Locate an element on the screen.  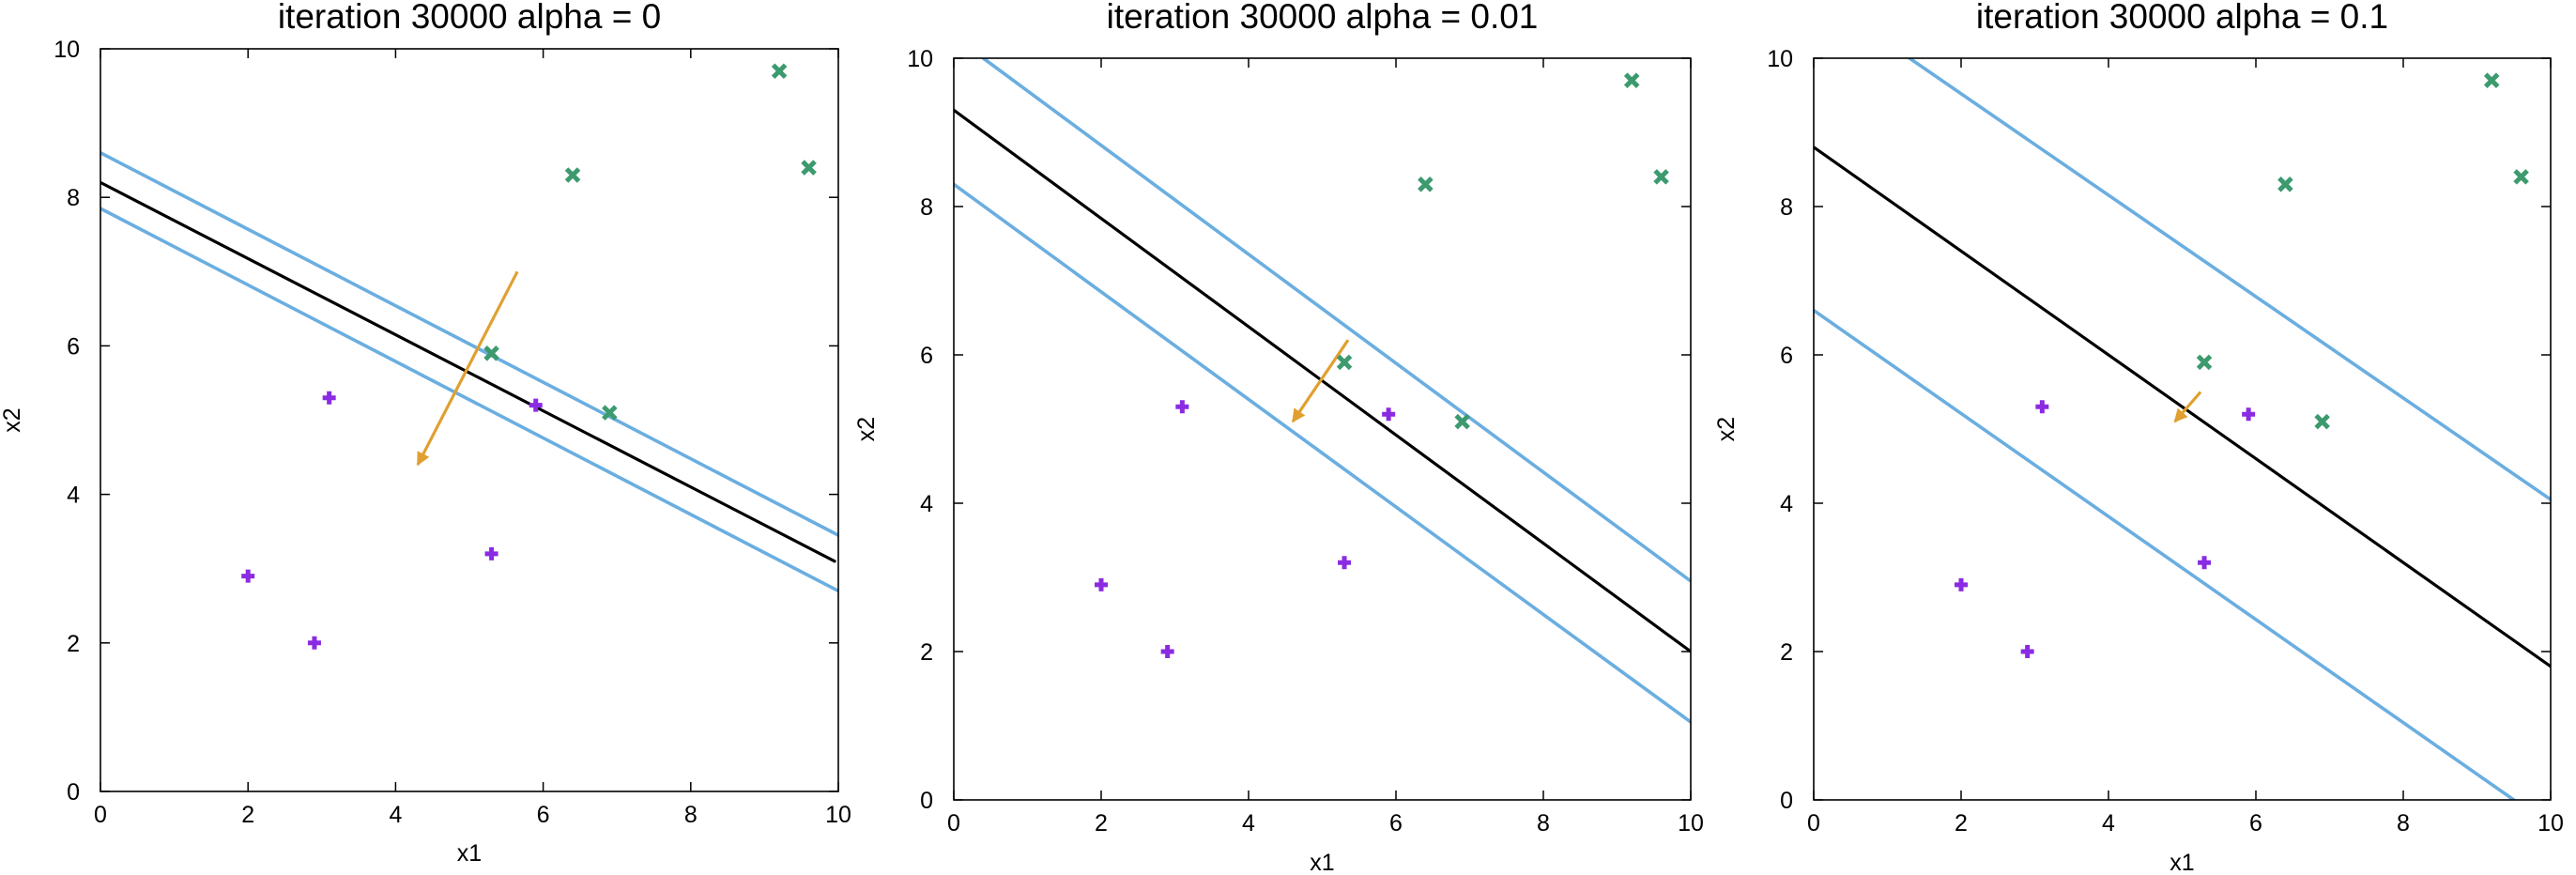
chart-title: iteration 30000 alpha = 0 is located at coordinates (470, 18).